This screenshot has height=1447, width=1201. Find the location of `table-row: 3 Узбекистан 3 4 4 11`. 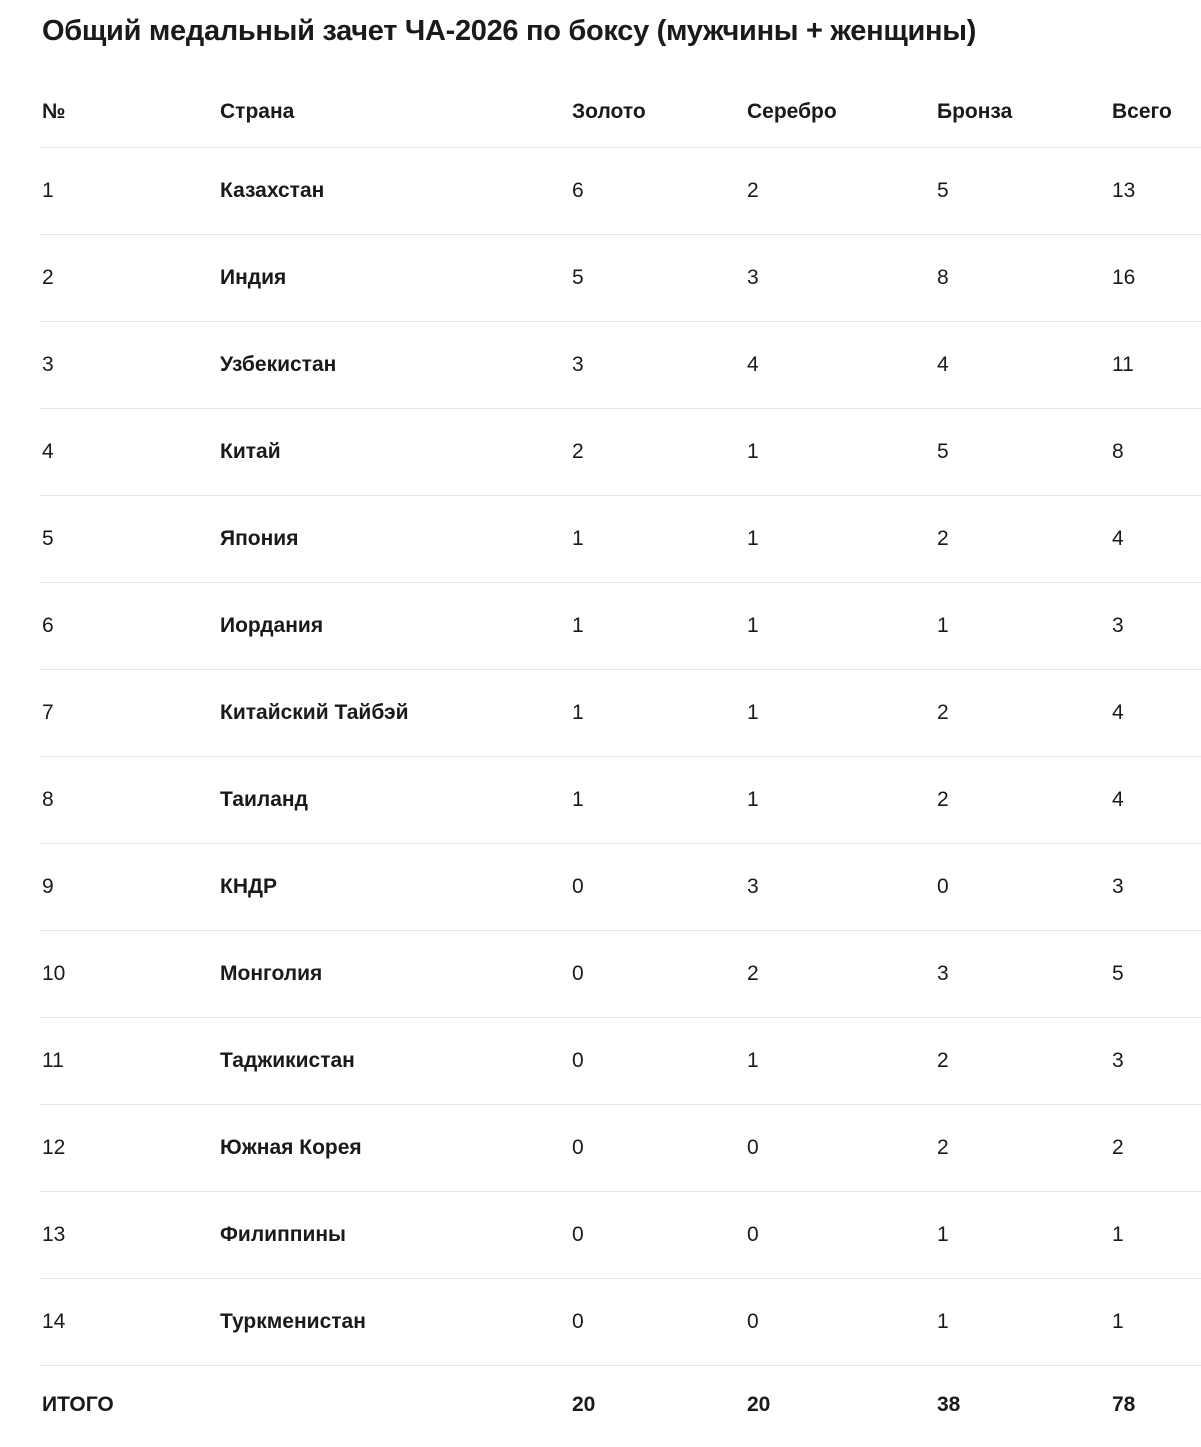

table-row: 3 Узбекистан 3 4 4 11 is located at coordinates (620, 365).